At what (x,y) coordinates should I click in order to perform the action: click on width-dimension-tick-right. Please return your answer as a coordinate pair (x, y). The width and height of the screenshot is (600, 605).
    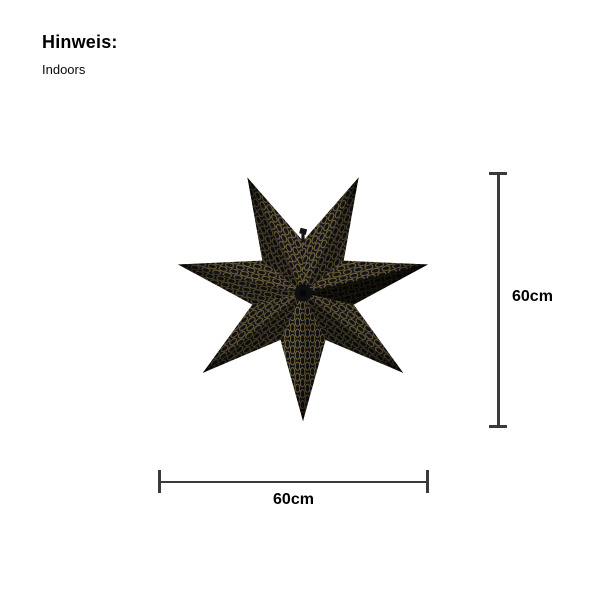
    Looking at the image, I should click on (427, 481).